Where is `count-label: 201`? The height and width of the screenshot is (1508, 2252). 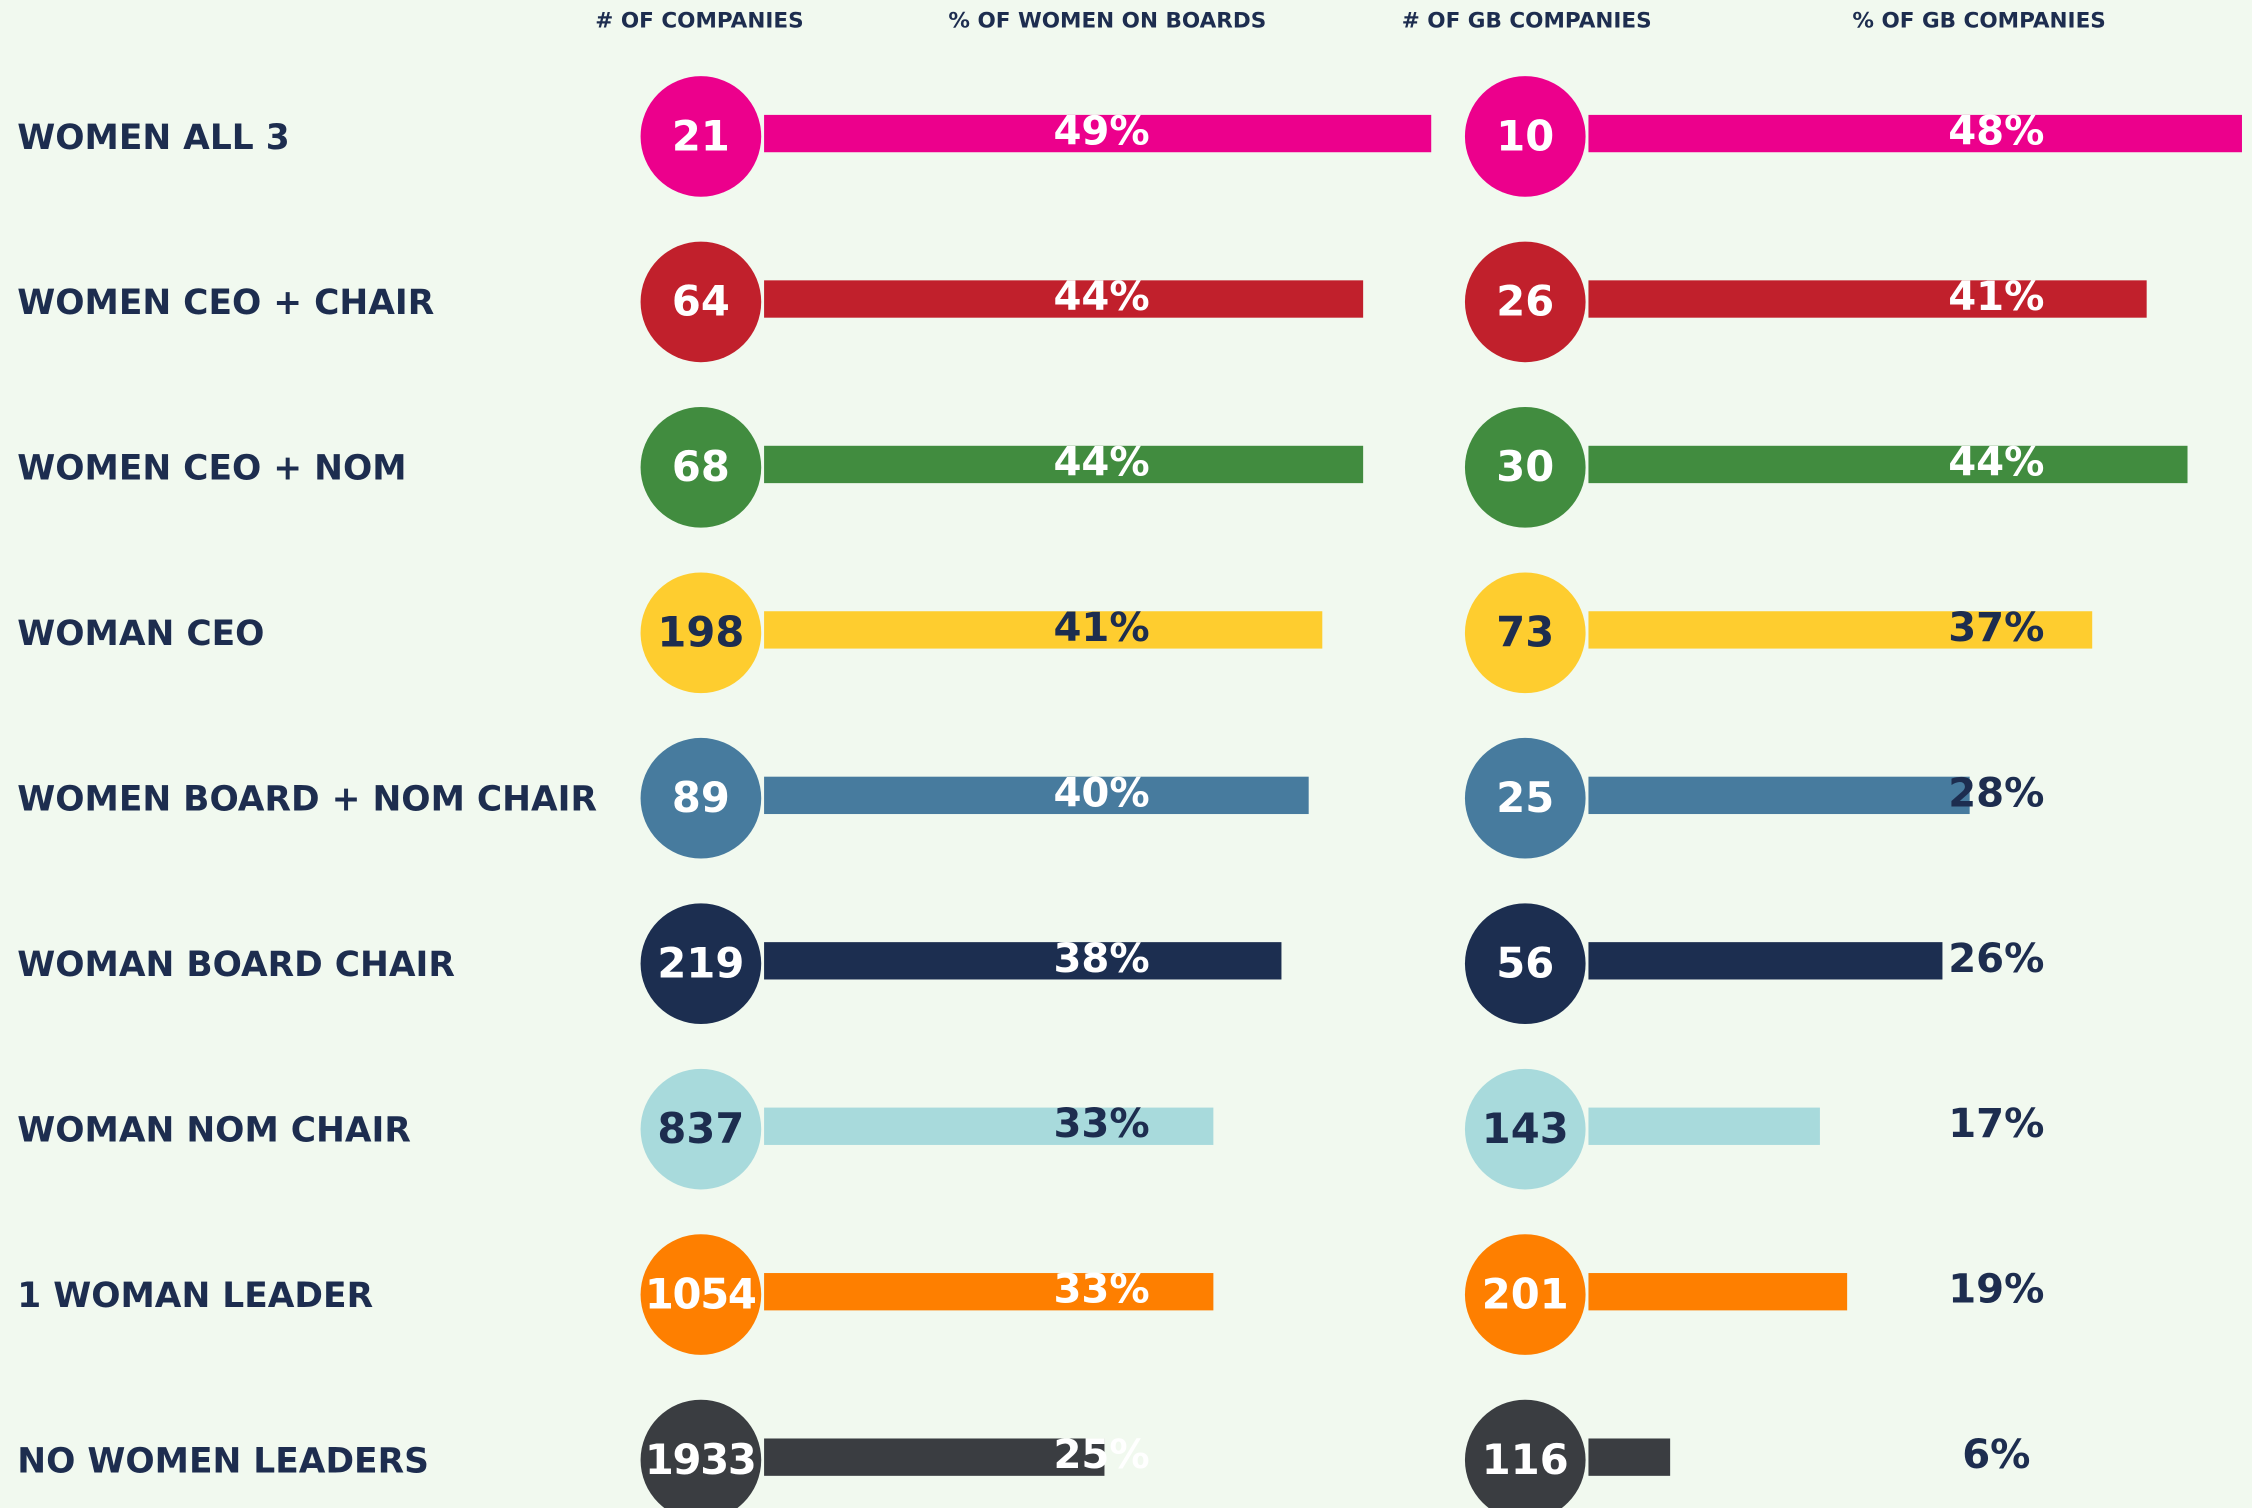
count-label: 201 is located at coordinates (1525, 1293).